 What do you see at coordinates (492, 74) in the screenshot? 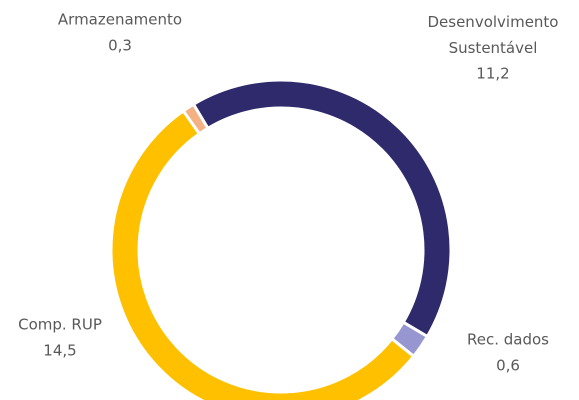
I see `value-label: 11,2` at bounding box center [492, 74].